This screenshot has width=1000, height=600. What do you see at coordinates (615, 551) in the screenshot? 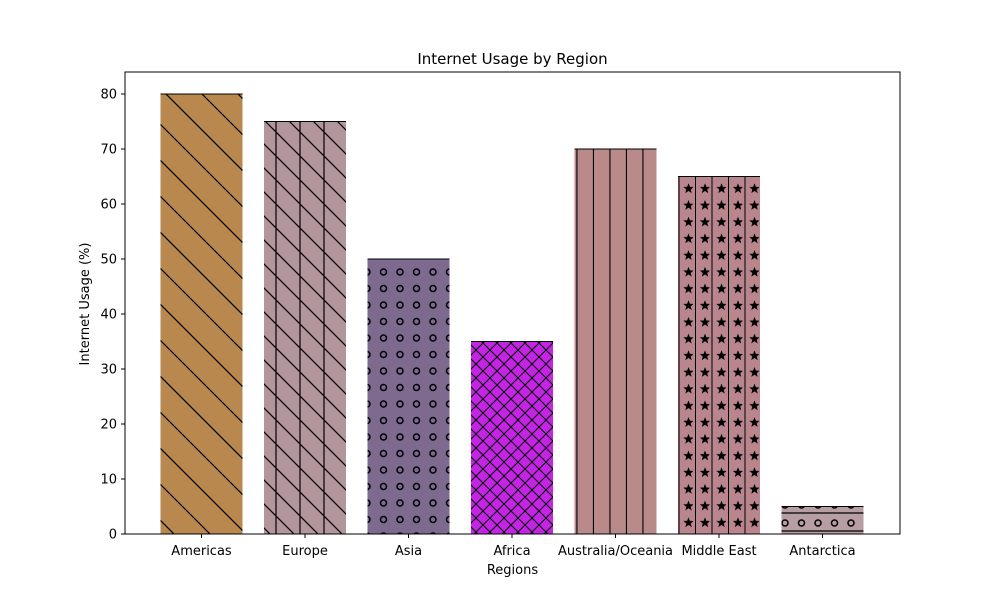
I see `x-tick-label: Australia/Oceania` at bounding box center [615, 551].